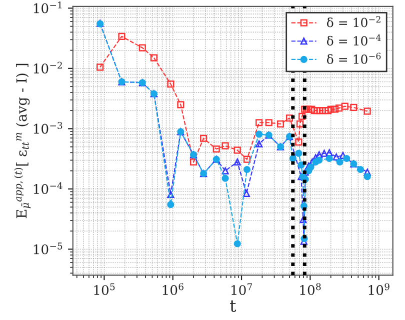 The height and width of the screenshot is (320, 405). Describe the element at coordinates (48, 248) in the screenshot. I see `y-tick-label: 10$^{−5}$` at that location.